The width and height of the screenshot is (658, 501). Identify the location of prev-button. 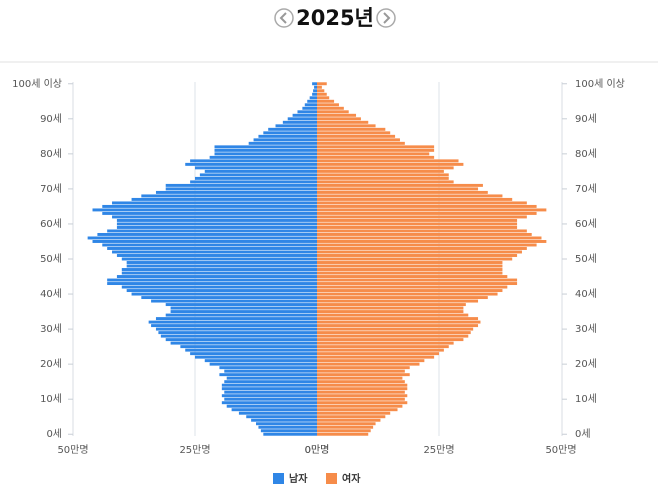
(284, 18).